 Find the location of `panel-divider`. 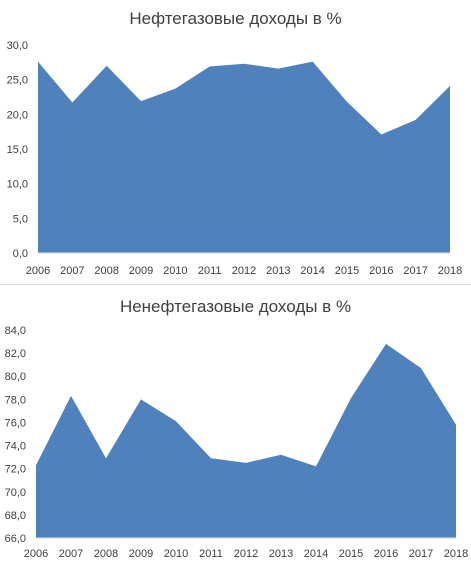

panel-divider is located at coordinates (235, 284).